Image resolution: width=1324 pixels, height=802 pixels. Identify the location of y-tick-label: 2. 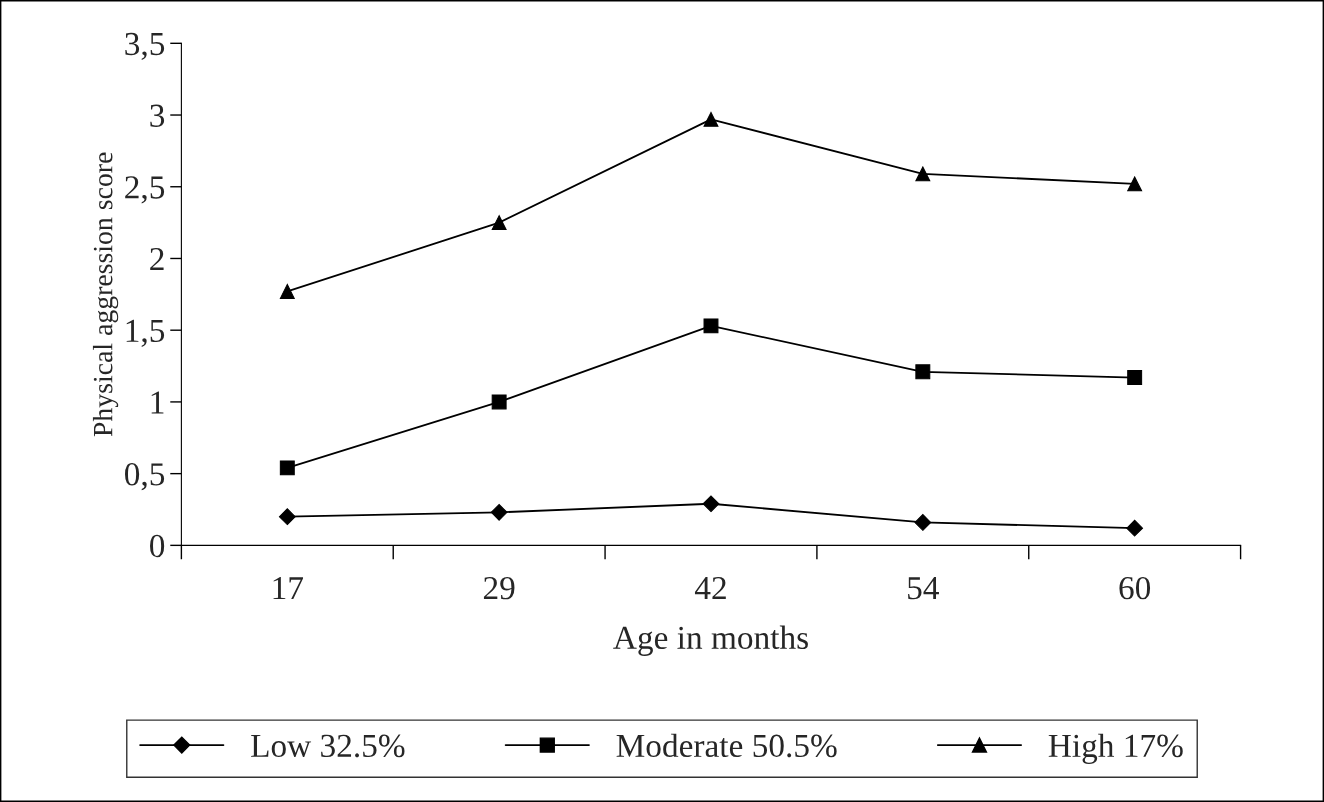
(157, 259).